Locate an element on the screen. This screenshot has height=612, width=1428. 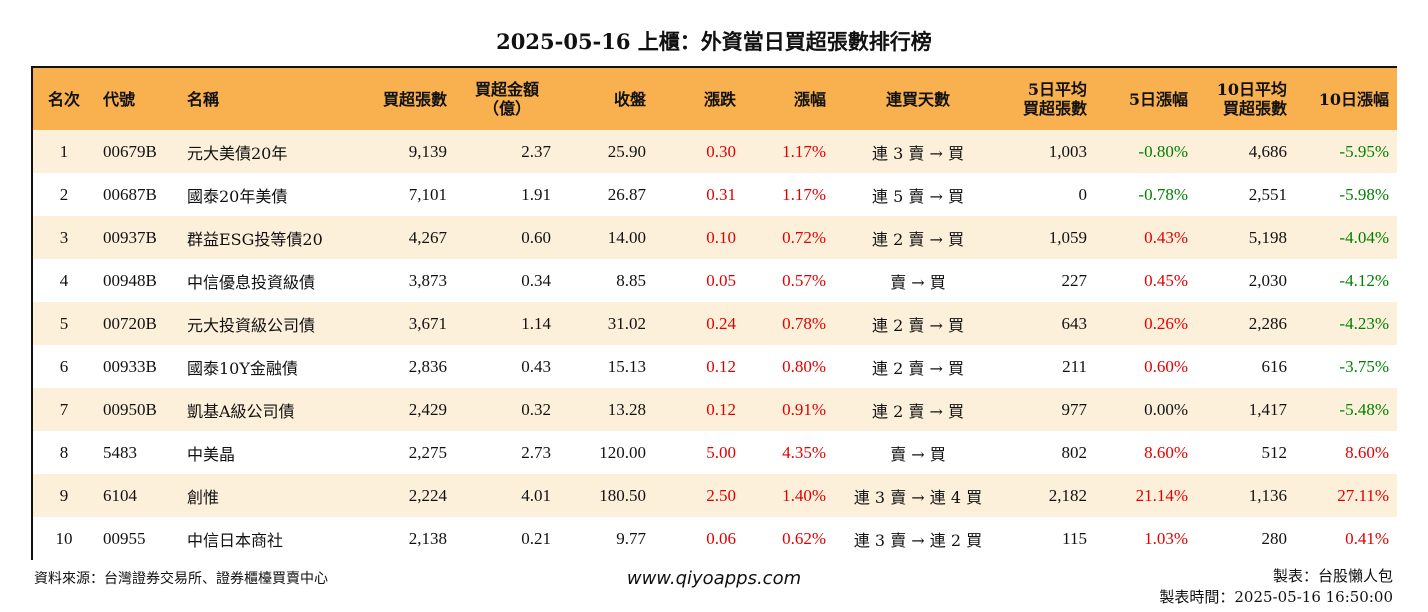
cell-close: 9.77 is located at coordinates (631, 538).